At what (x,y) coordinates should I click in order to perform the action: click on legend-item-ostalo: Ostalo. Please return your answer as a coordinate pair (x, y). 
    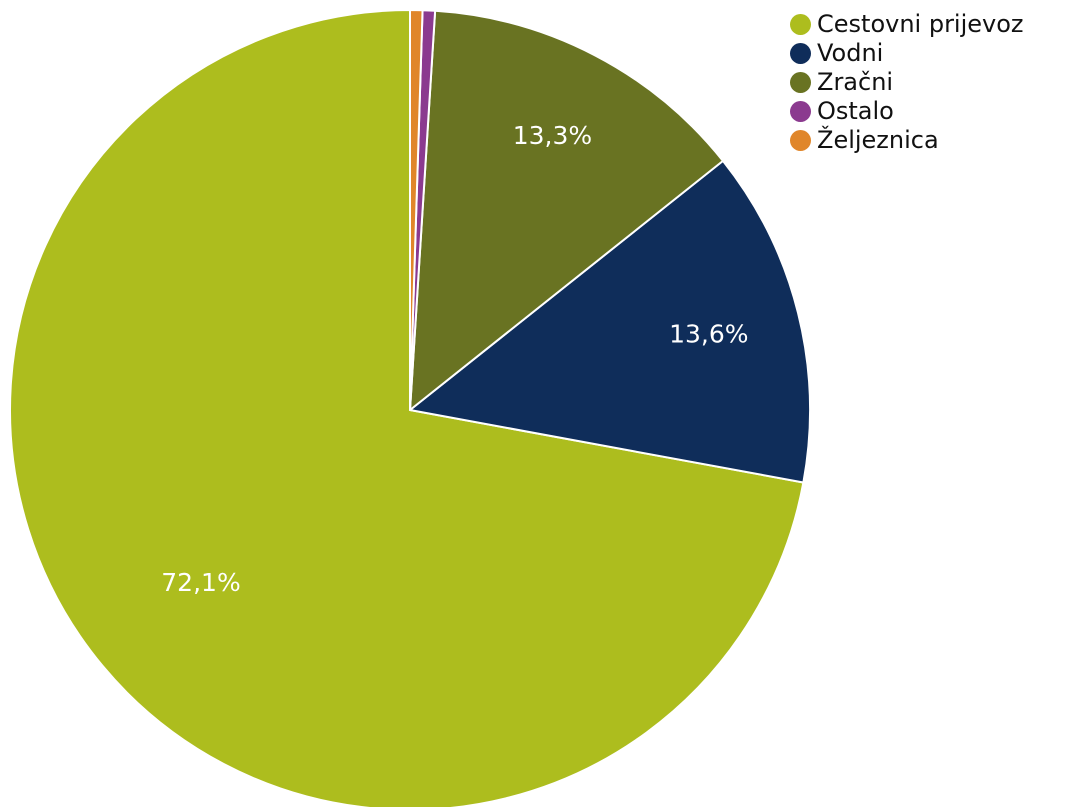
    Looking at the image, I should click on (907, 111).